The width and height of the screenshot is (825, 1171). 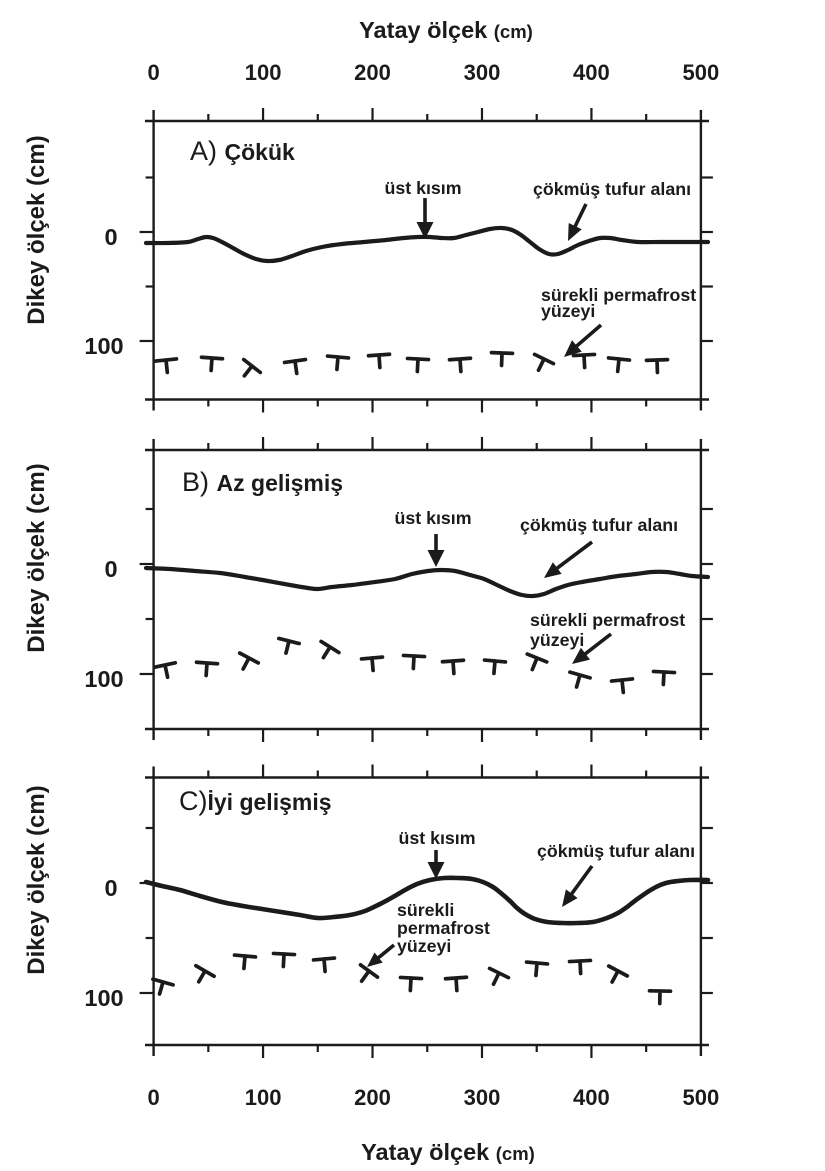 I want to click on svg-text: B) Az gelişmiş, so click(x=262, y=482).